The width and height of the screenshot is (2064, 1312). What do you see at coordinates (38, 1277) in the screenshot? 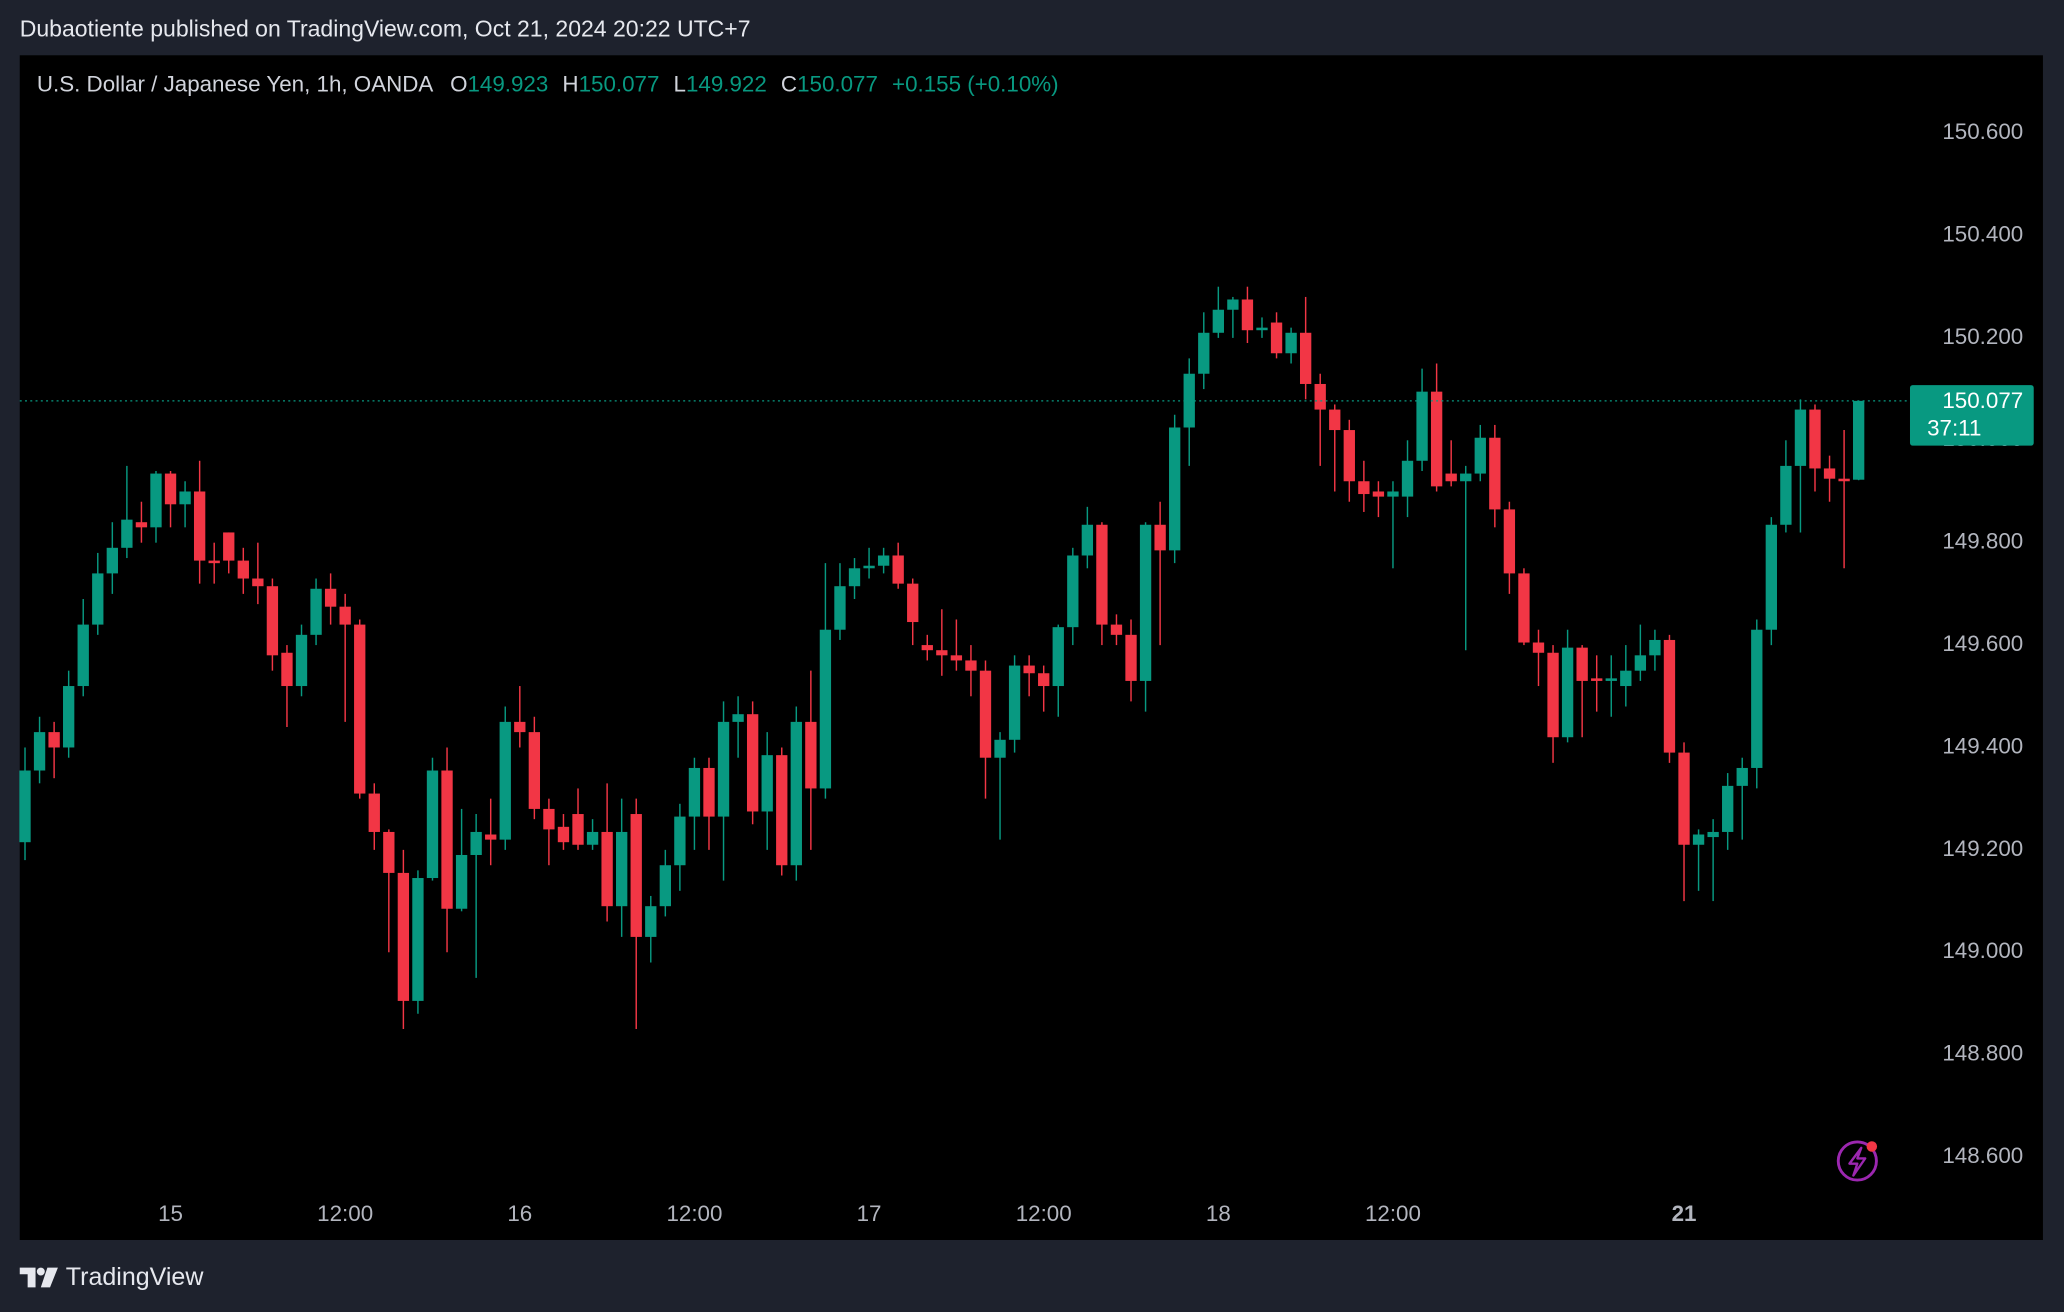
I see `brand-logo` at bounding box center [38, 1277].